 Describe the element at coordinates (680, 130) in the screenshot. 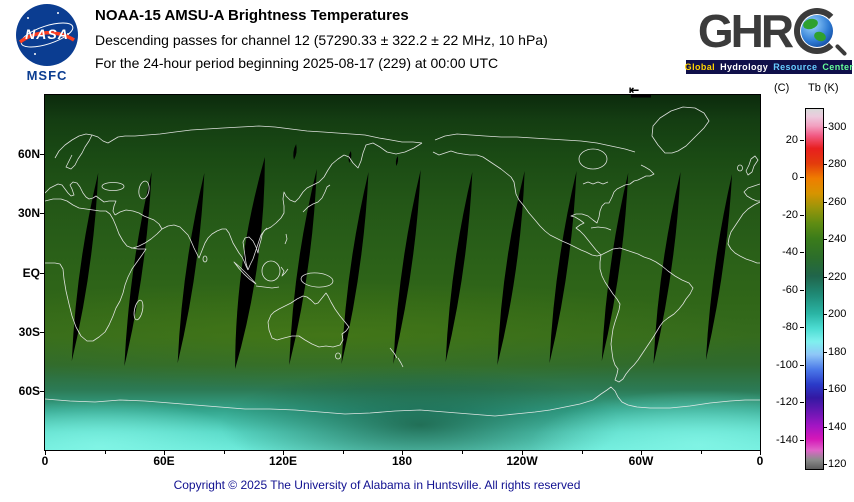

I see `island-greenland` at that location.